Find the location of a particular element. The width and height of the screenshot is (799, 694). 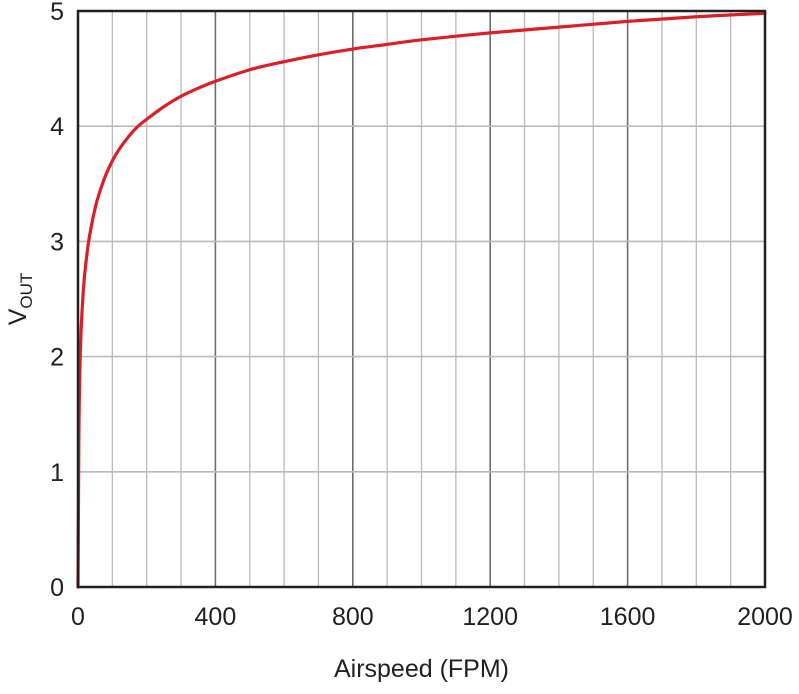

y-tick-label: 4 is located at coordinates (57, 127).